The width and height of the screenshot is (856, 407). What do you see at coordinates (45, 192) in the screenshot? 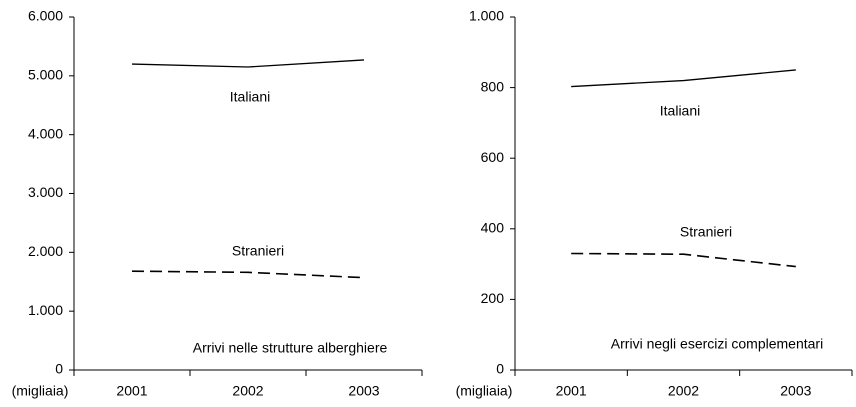
I see `y-tick-label: 3.000` at bounding box center [45, 192].